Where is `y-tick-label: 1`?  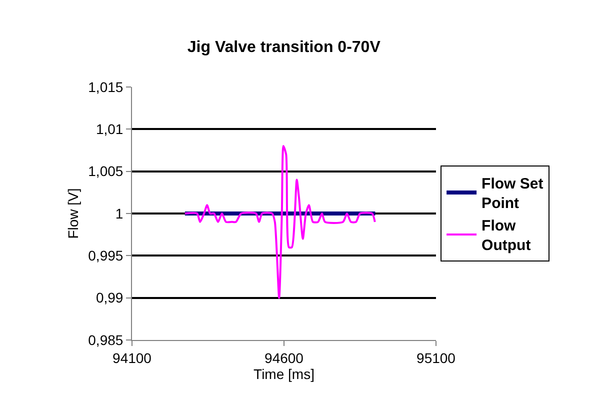
y-tick-label: 1 is located at coordinates (119, 213).